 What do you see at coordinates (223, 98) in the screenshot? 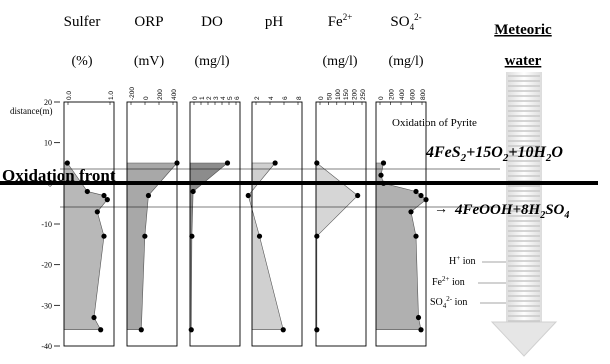
I see `x-tick-label: 4` at bounding box center [223, 98].